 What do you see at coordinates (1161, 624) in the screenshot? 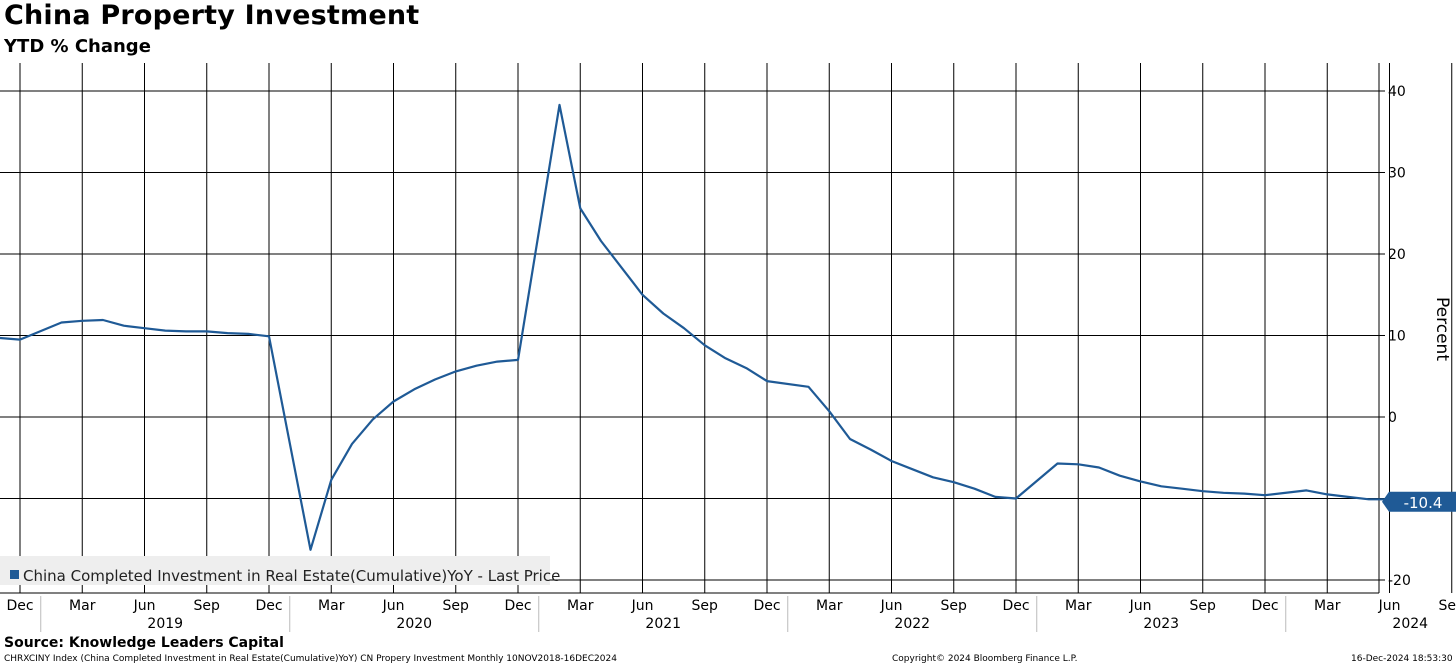
I see `year-label: 2023` at bounding box center [1161, 624].